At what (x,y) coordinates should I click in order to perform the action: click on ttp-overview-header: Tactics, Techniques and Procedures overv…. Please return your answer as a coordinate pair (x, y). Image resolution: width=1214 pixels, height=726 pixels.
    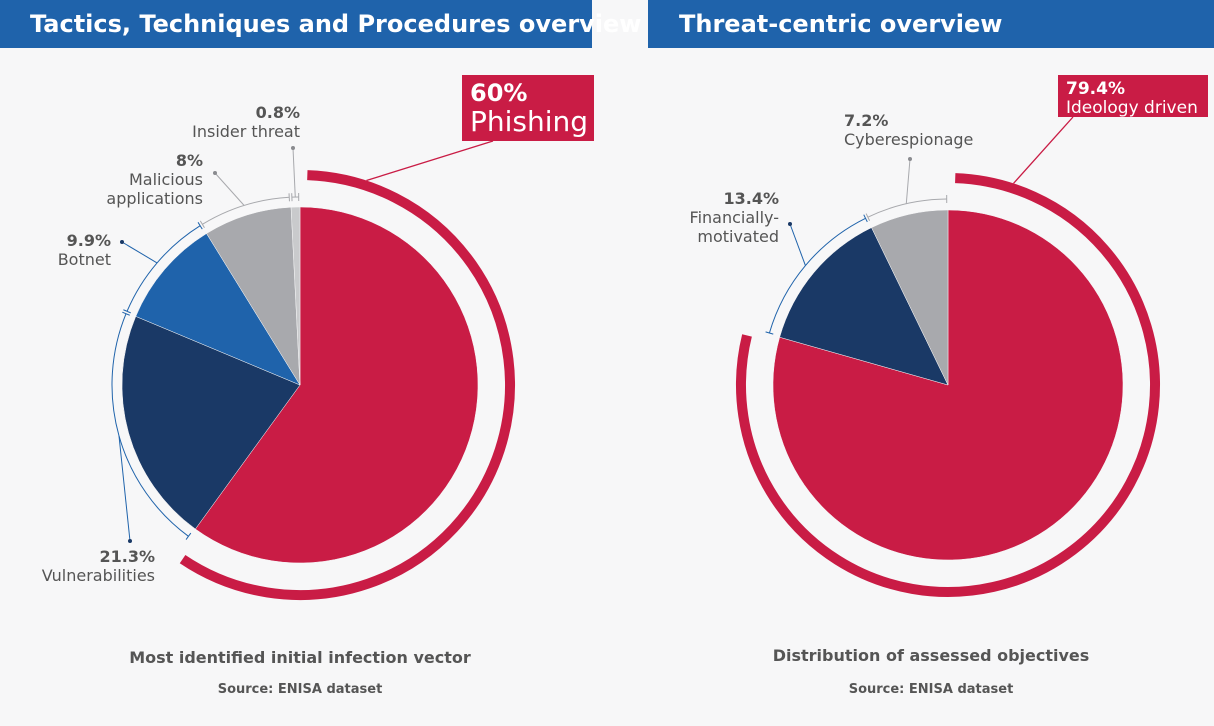
    Looking at the image, I should click on (320, 24).